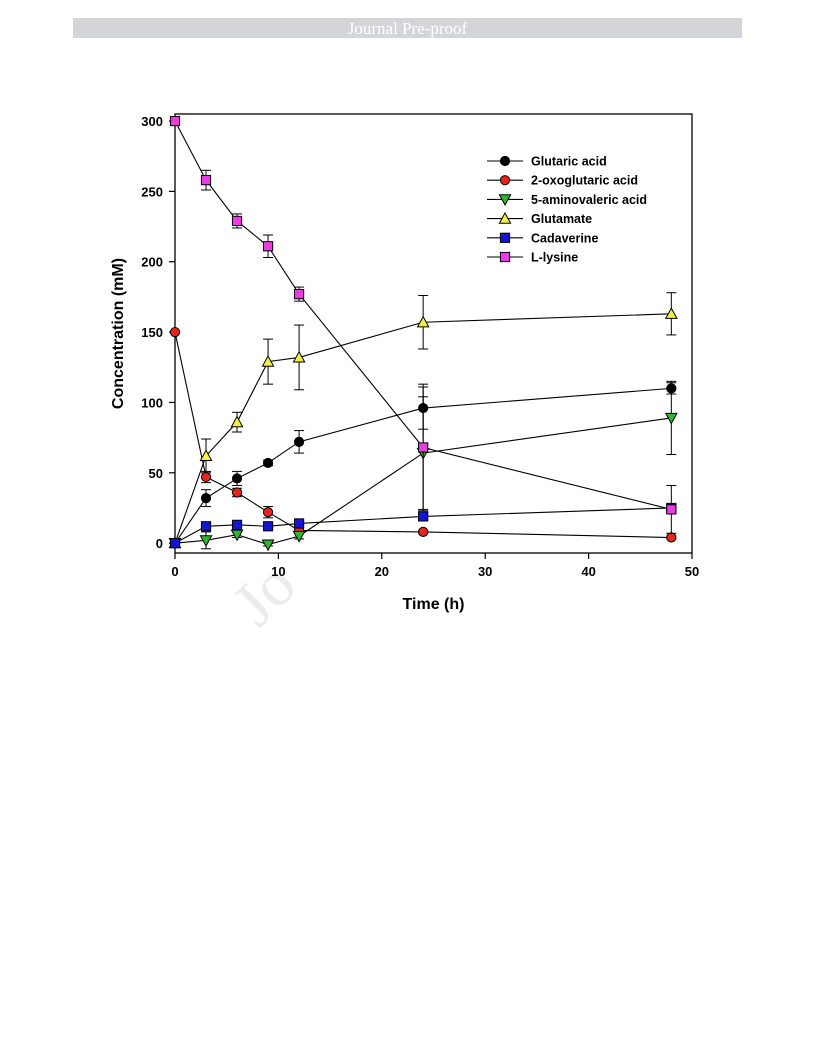 The width and height of the screenshot is (816, 1057). What do you see at coordinates (561, 219) in the screenshot?
I see `legend-label: Glutamate` at bounding box center [561, 219].